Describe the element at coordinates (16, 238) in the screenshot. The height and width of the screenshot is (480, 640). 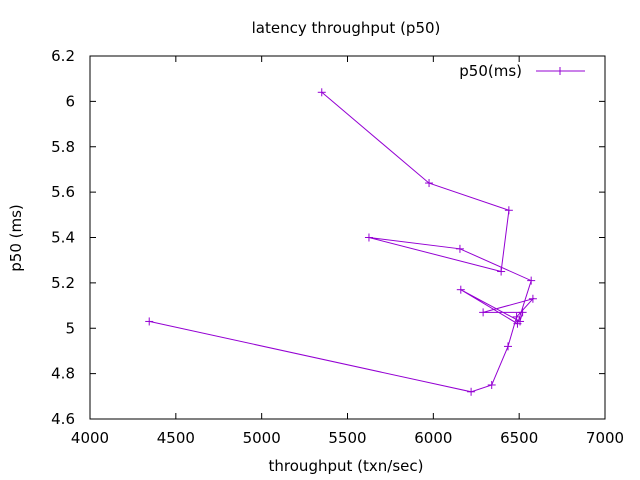
I see `y-axis-label: p50 (ms)` at that location.